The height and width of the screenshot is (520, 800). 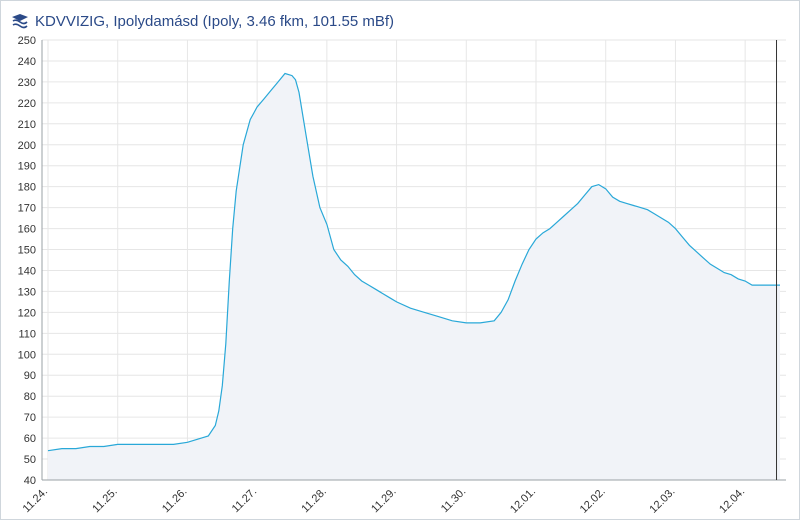 What do you see at coordinates (30, 397) in the screenshot?
I see `y-tick-label: 80` at bounding box center [30, 397].